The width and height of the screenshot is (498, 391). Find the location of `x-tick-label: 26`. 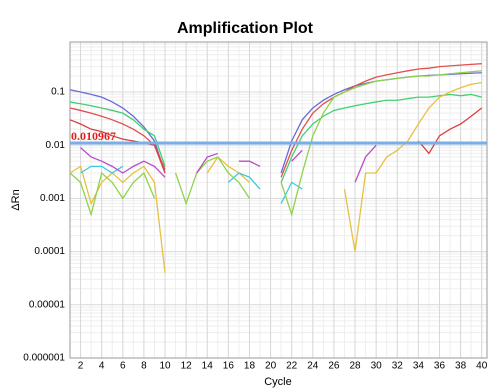

x-tick-label: 26 is located at coordinates (334, 366).